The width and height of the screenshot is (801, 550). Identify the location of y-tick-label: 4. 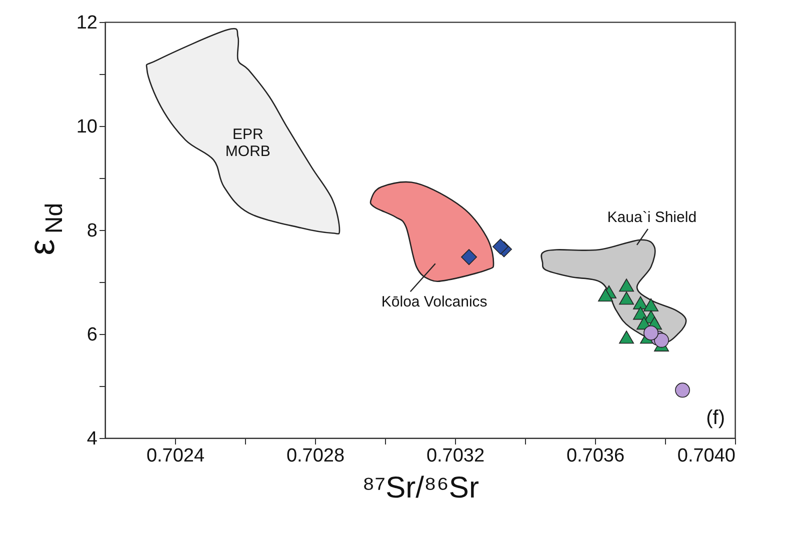
(92, 439).